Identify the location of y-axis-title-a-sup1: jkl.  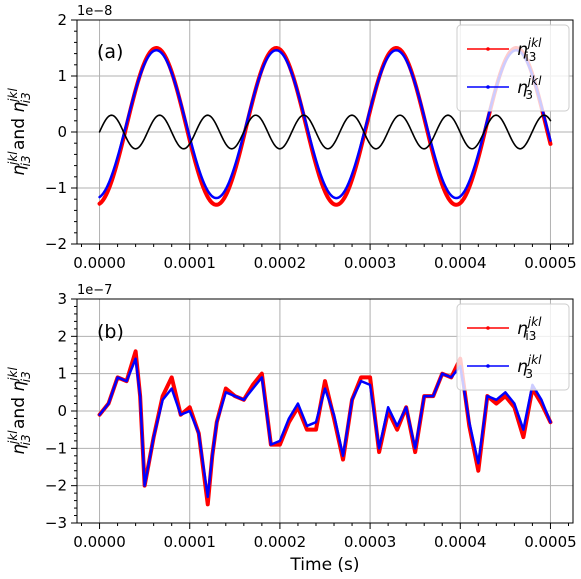
(13, 159).